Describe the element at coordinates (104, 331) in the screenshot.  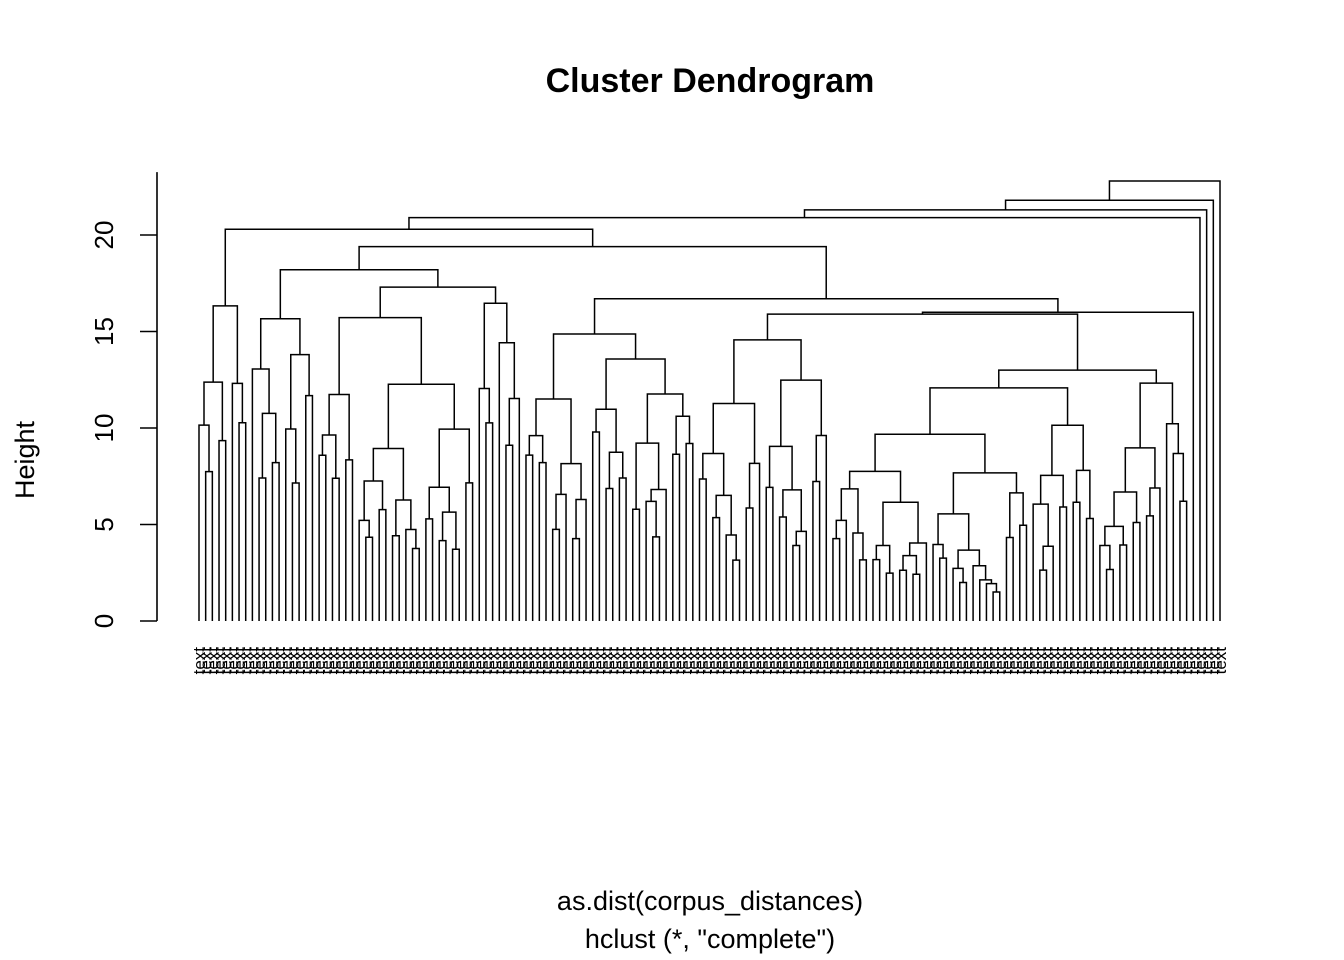
I see `y-tick-label: 15` at that location.